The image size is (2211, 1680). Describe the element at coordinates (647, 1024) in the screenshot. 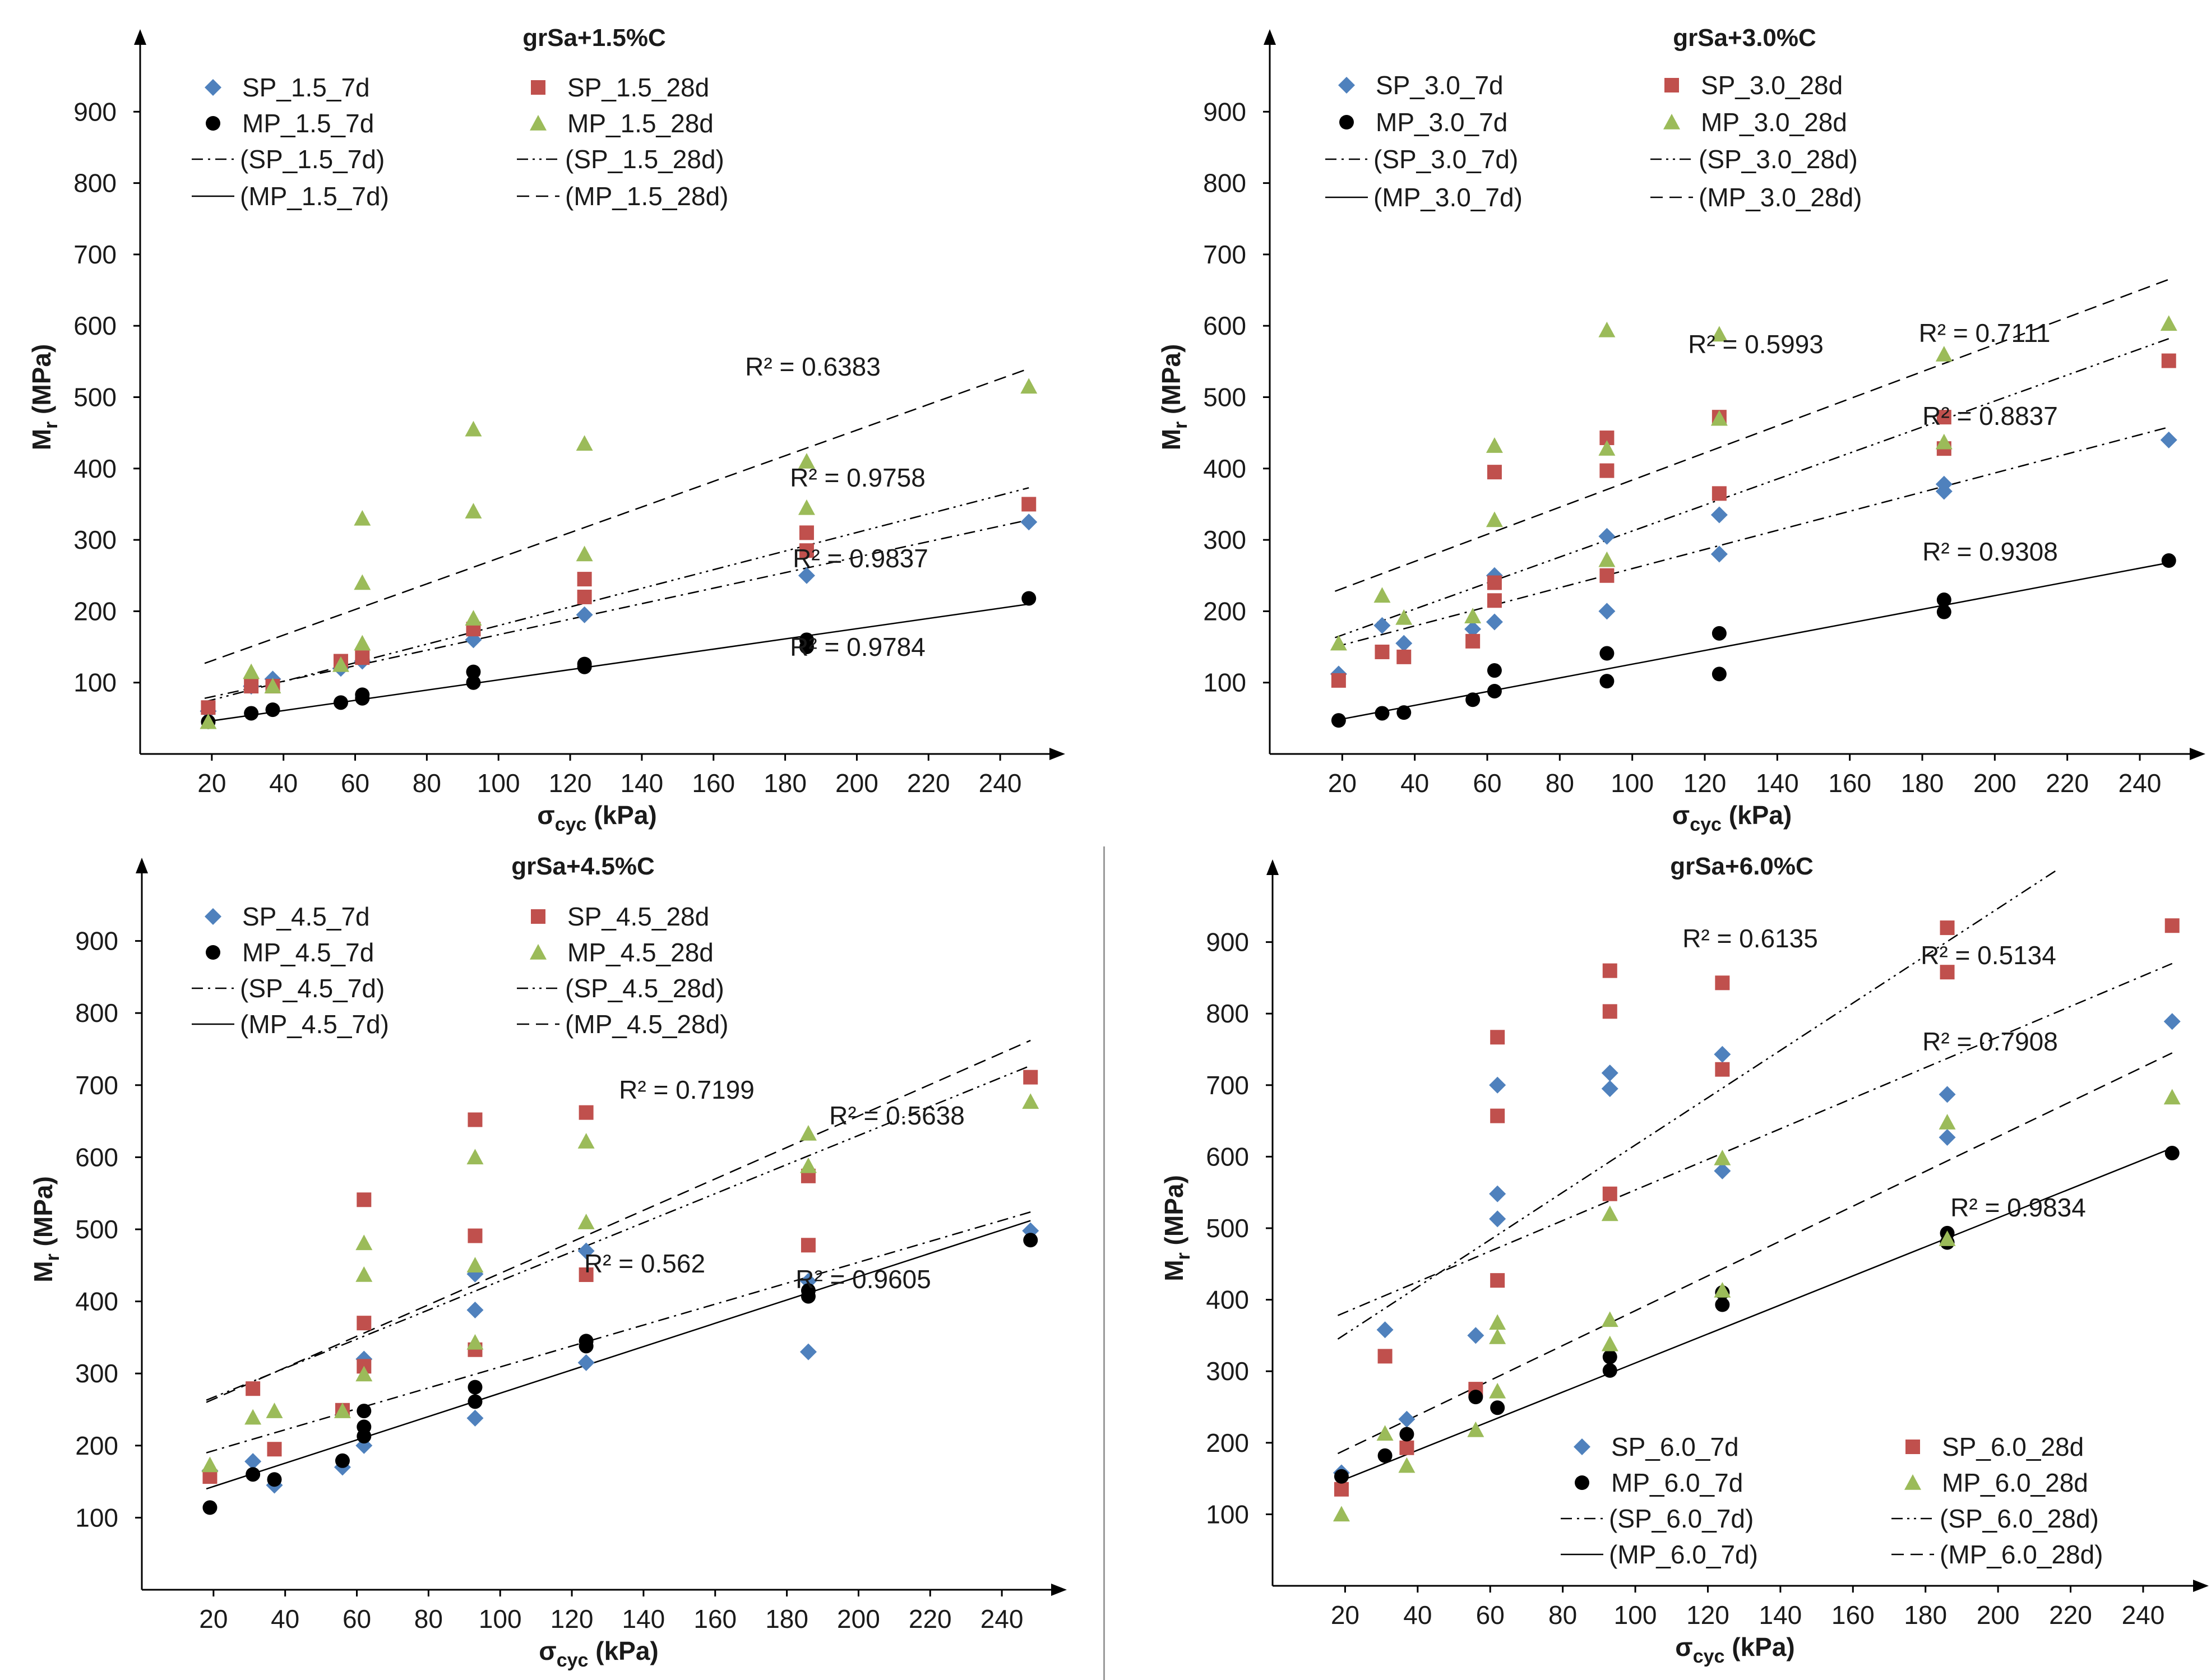

I see `legend-label: (MP_4.5_28d)` at that location.